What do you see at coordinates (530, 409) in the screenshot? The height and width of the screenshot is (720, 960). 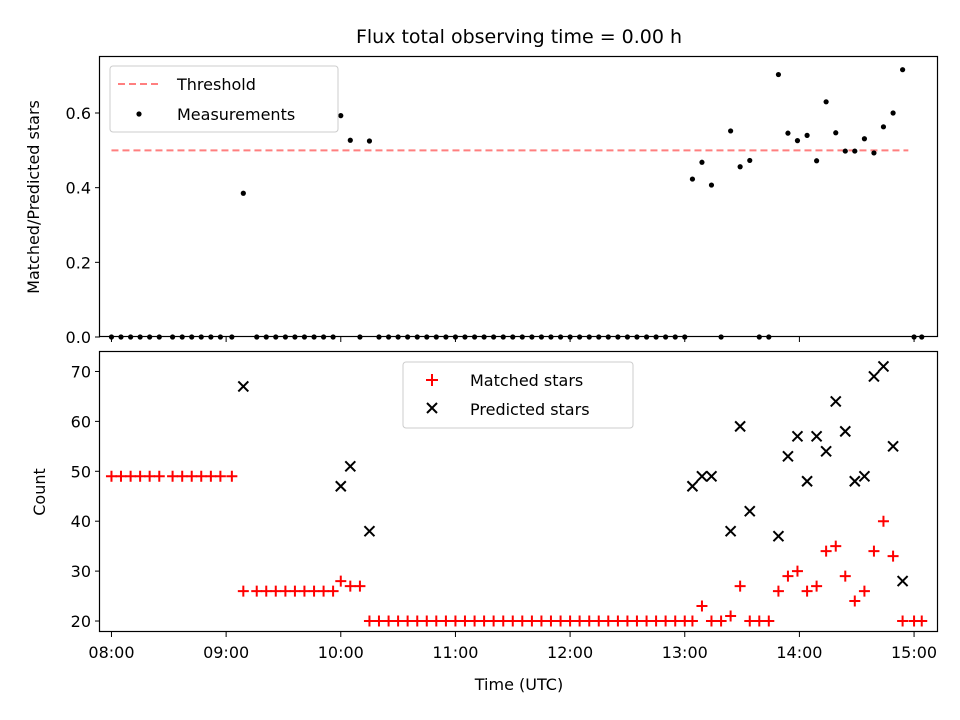 I see `predicted-legend-label: Predicted stars` at bounding box center [530, 409].